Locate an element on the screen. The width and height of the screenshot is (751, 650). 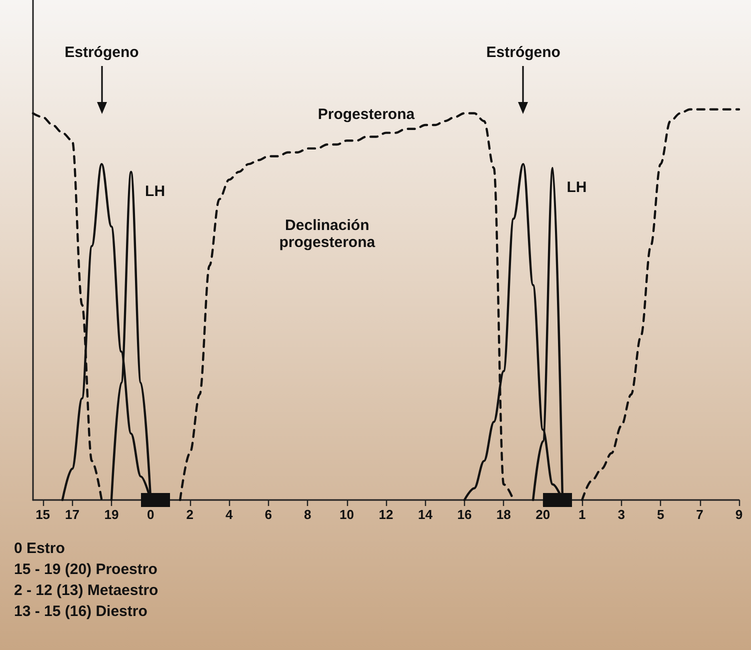
x-tick-label: 1 is located at coordinates (582, 514).